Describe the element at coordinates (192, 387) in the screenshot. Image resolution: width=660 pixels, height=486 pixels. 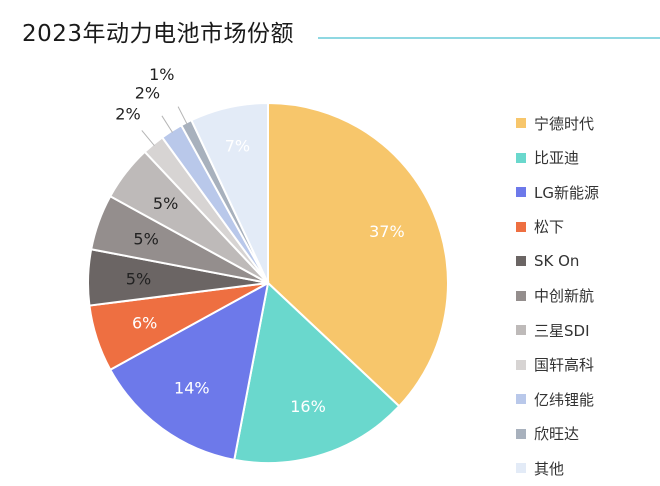
I see `slice-label-2: 14%` at that location.